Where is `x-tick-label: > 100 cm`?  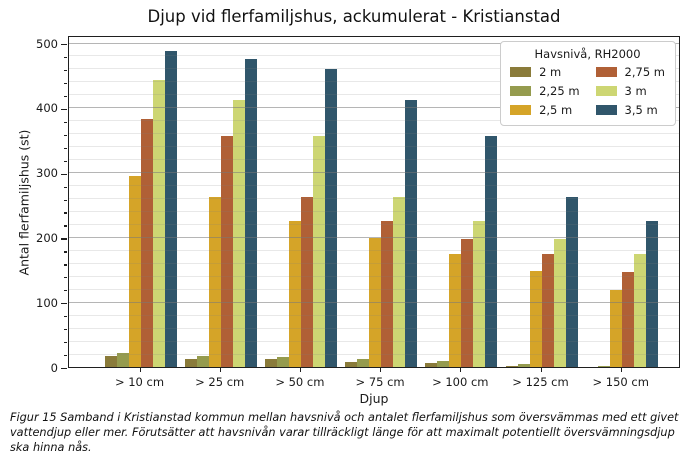
x-tick-label: > 100 cm is located at coordinates (460, 382).